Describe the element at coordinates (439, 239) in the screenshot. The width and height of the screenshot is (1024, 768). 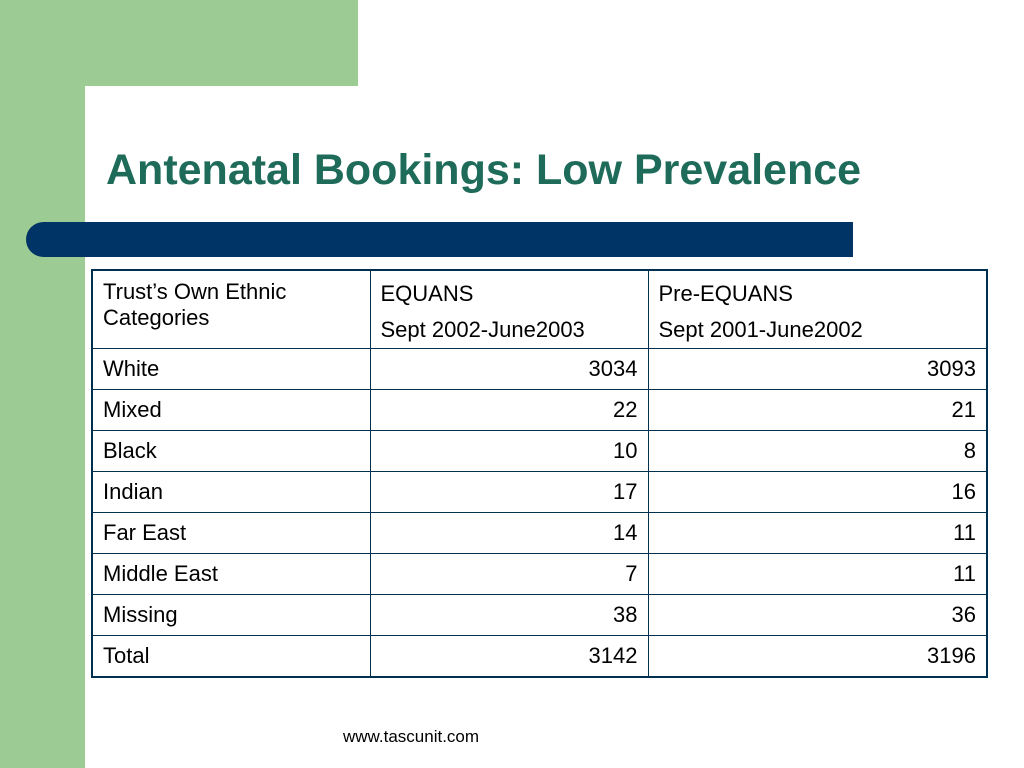
I see `title-underline-bar` at that location.